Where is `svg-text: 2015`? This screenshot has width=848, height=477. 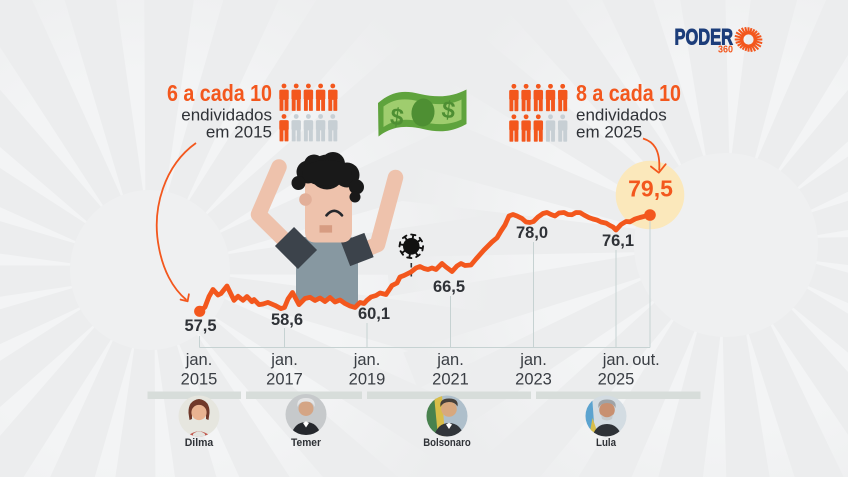
svg-text: 2015 is located at coordinates (199, 380).